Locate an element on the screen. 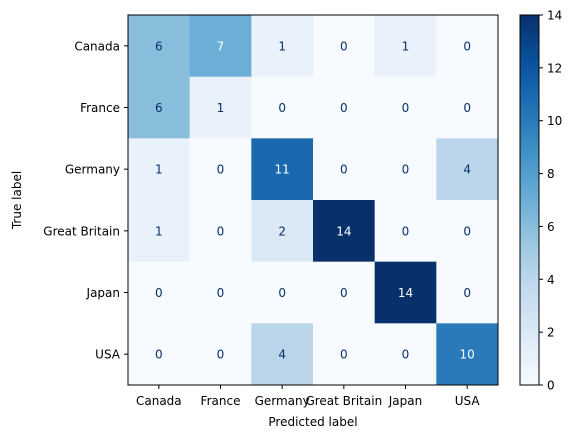 The width and height of the screenshot is (578, 438). colorbar-gradient is located at coordinates (529, 200).